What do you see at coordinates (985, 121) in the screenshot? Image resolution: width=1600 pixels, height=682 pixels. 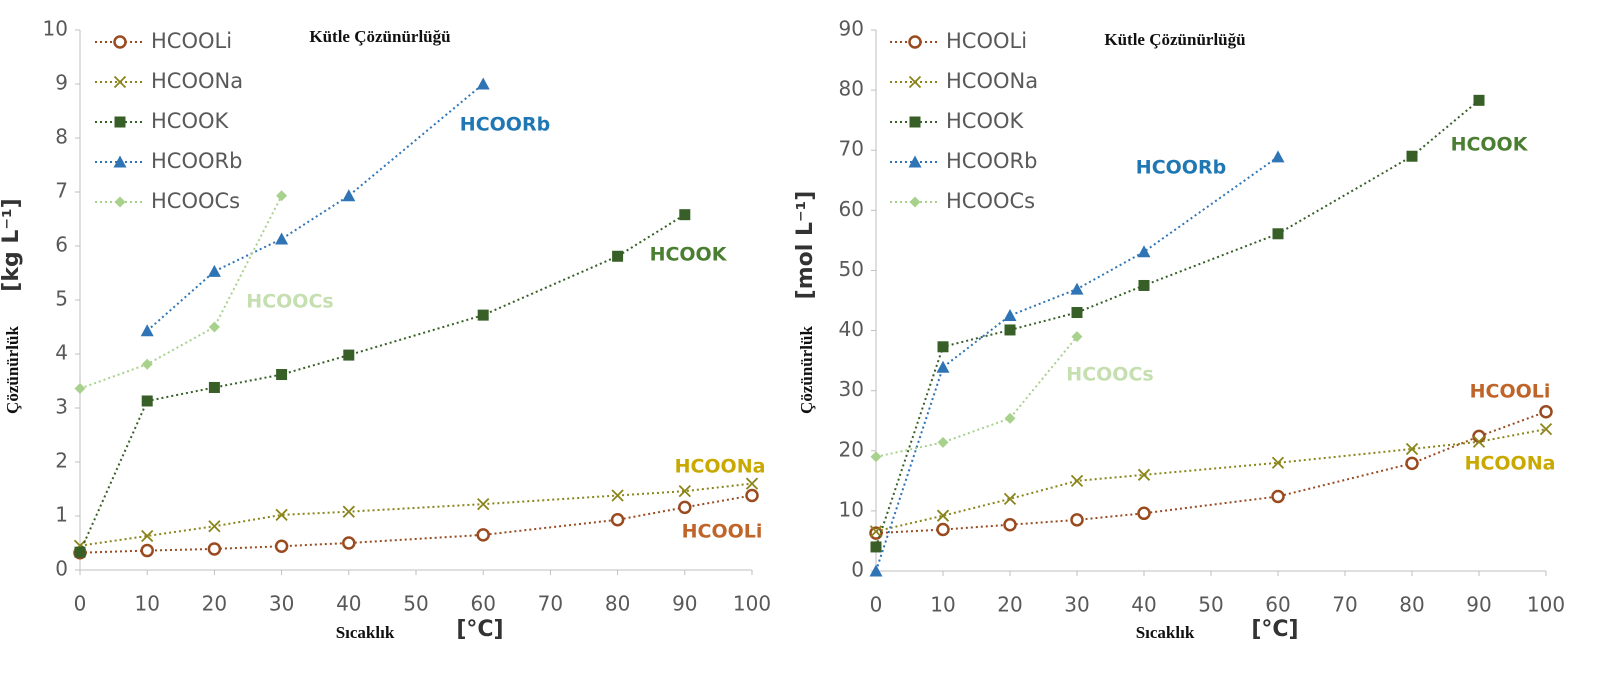 I see `legend-label: HCOOK` at bounding box center [985, 121].